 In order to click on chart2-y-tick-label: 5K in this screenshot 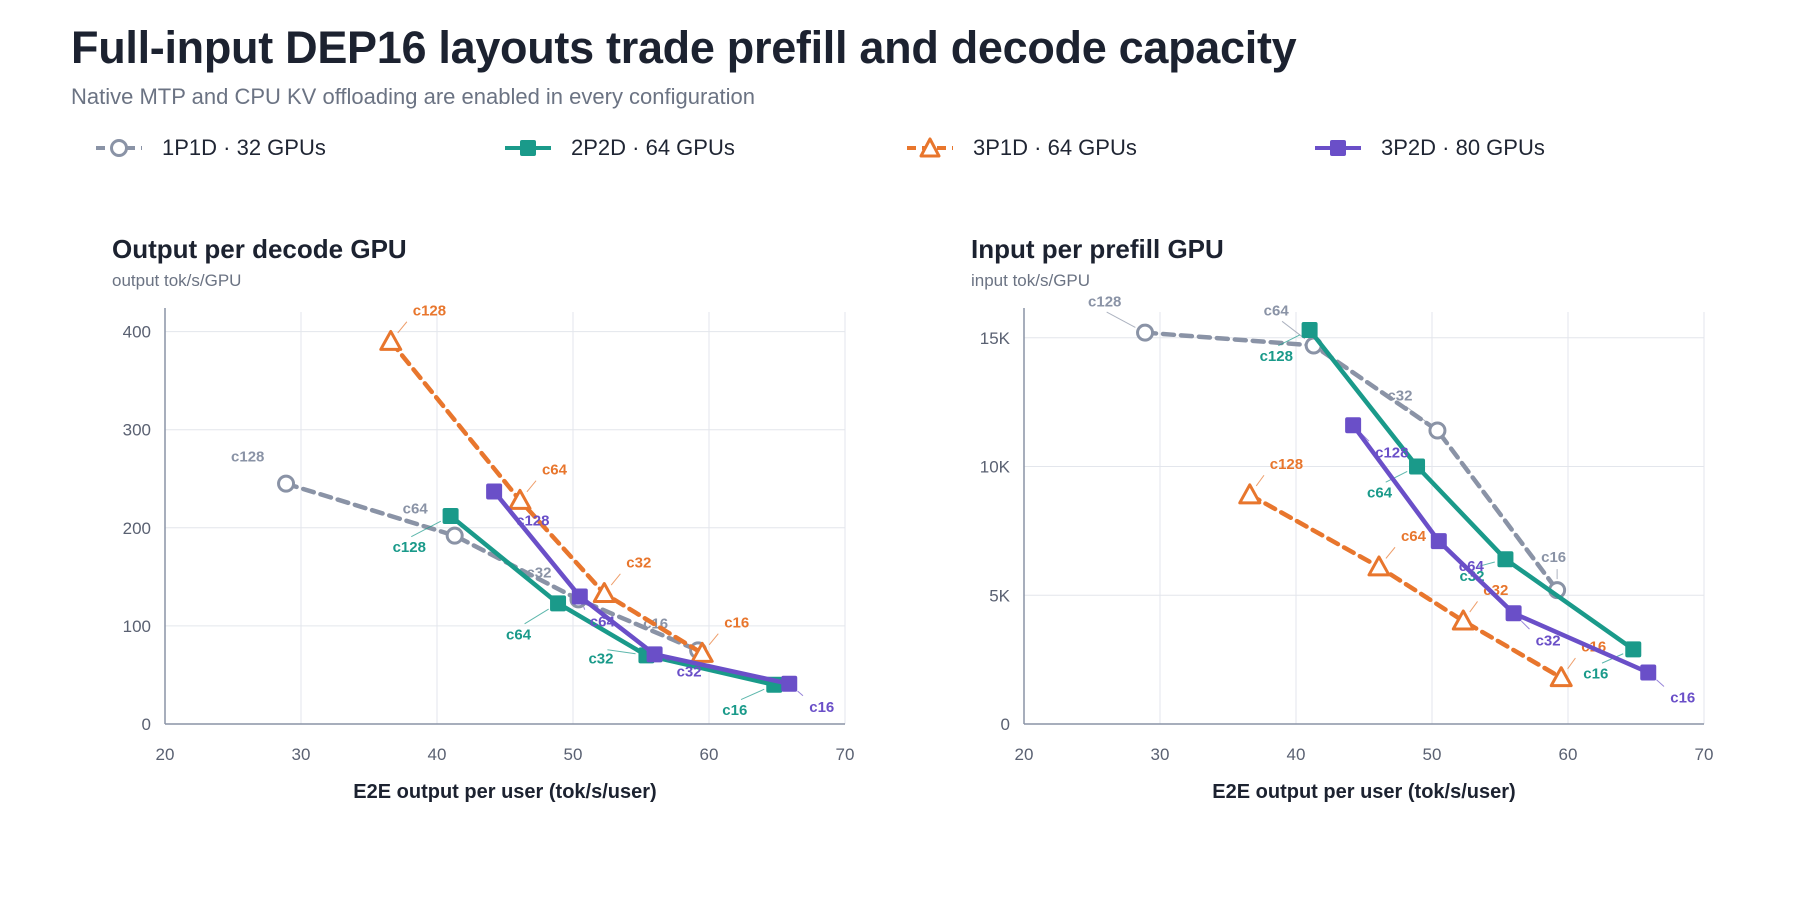, I will do `click(999, 595)`.